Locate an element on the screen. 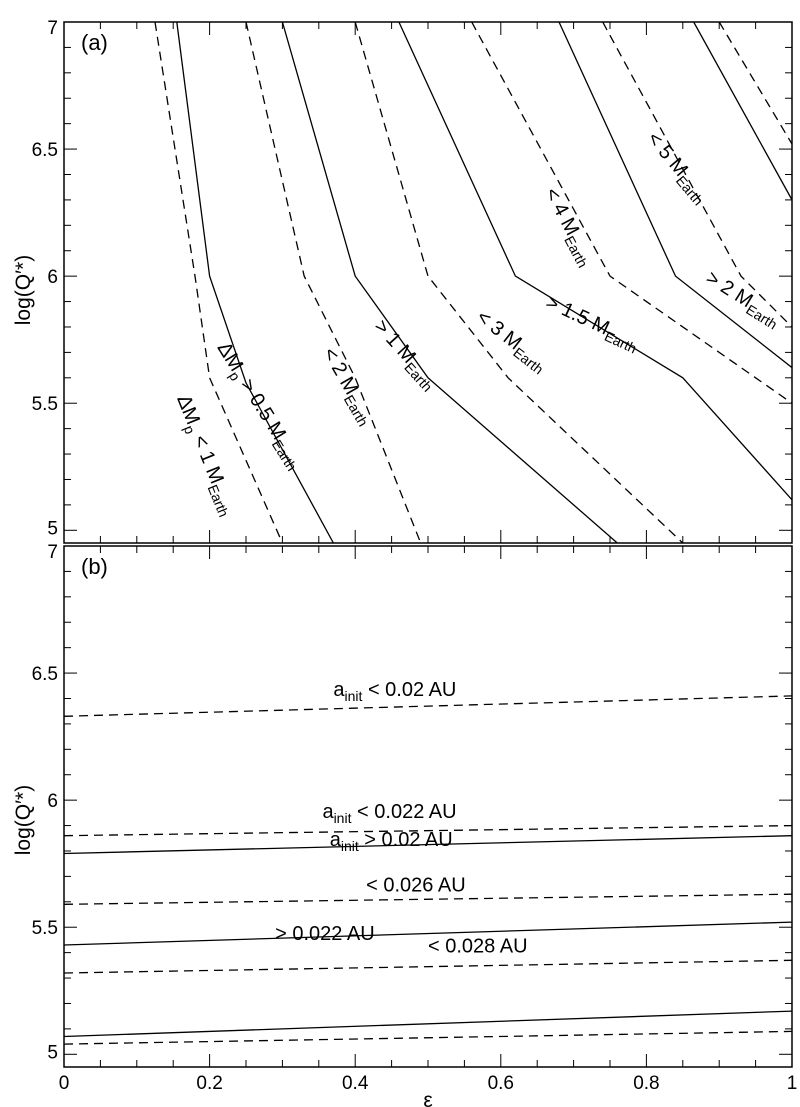 The width and height of the screenshot is (800, 1107). panel-b-ytick-label: 5 is located at coordinates (52, 1052).